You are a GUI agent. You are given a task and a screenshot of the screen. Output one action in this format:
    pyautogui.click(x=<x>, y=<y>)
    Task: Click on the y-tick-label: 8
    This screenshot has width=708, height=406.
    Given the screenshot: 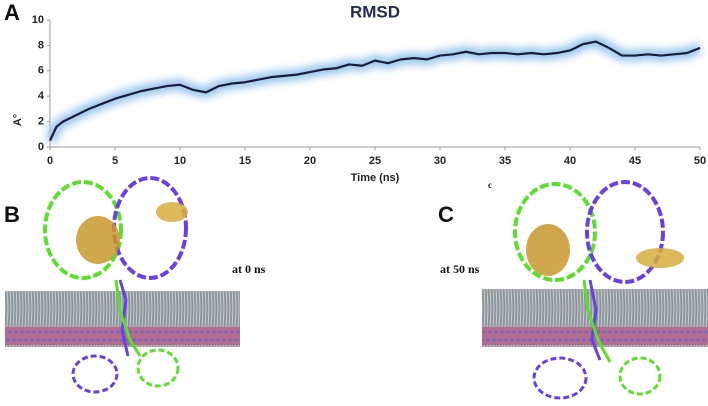 What is the action you would take?
    pyautogui.click(x=41, y=45)
    